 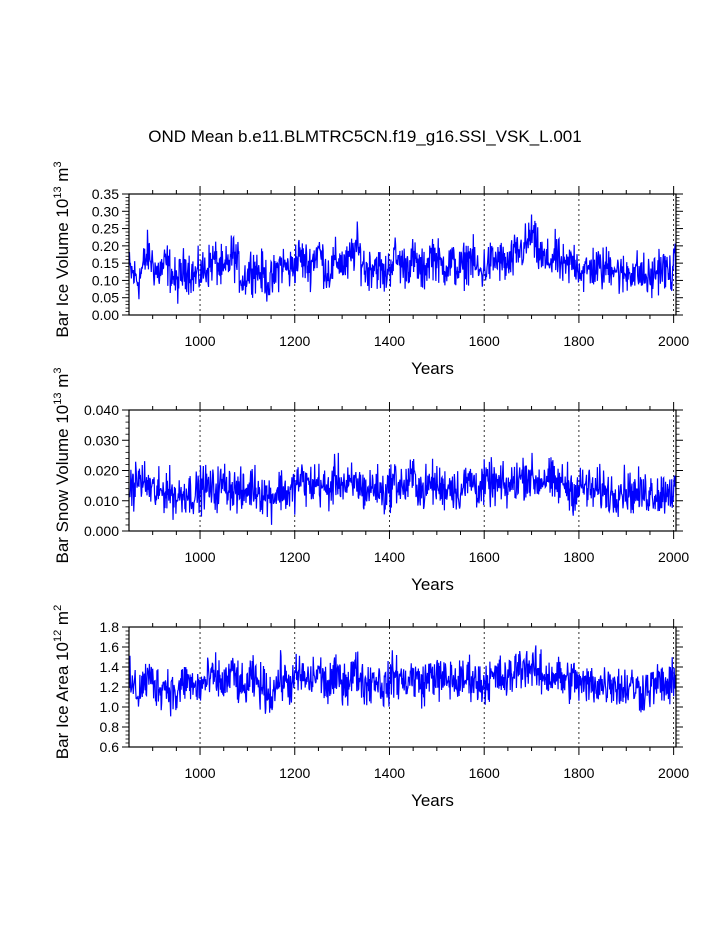 What do you see at coordinates (105, 194) in the screenshot?
I see `y-tick-label: 0.35` at bounding box center [105, 194].